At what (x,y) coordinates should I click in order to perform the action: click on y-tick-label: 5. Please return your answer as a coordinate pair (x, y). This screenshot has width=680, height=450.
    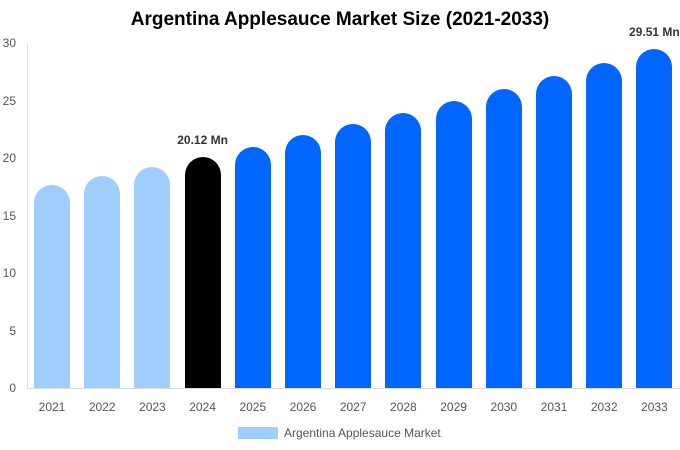
    Looking at the image, I should click on (12, 330).